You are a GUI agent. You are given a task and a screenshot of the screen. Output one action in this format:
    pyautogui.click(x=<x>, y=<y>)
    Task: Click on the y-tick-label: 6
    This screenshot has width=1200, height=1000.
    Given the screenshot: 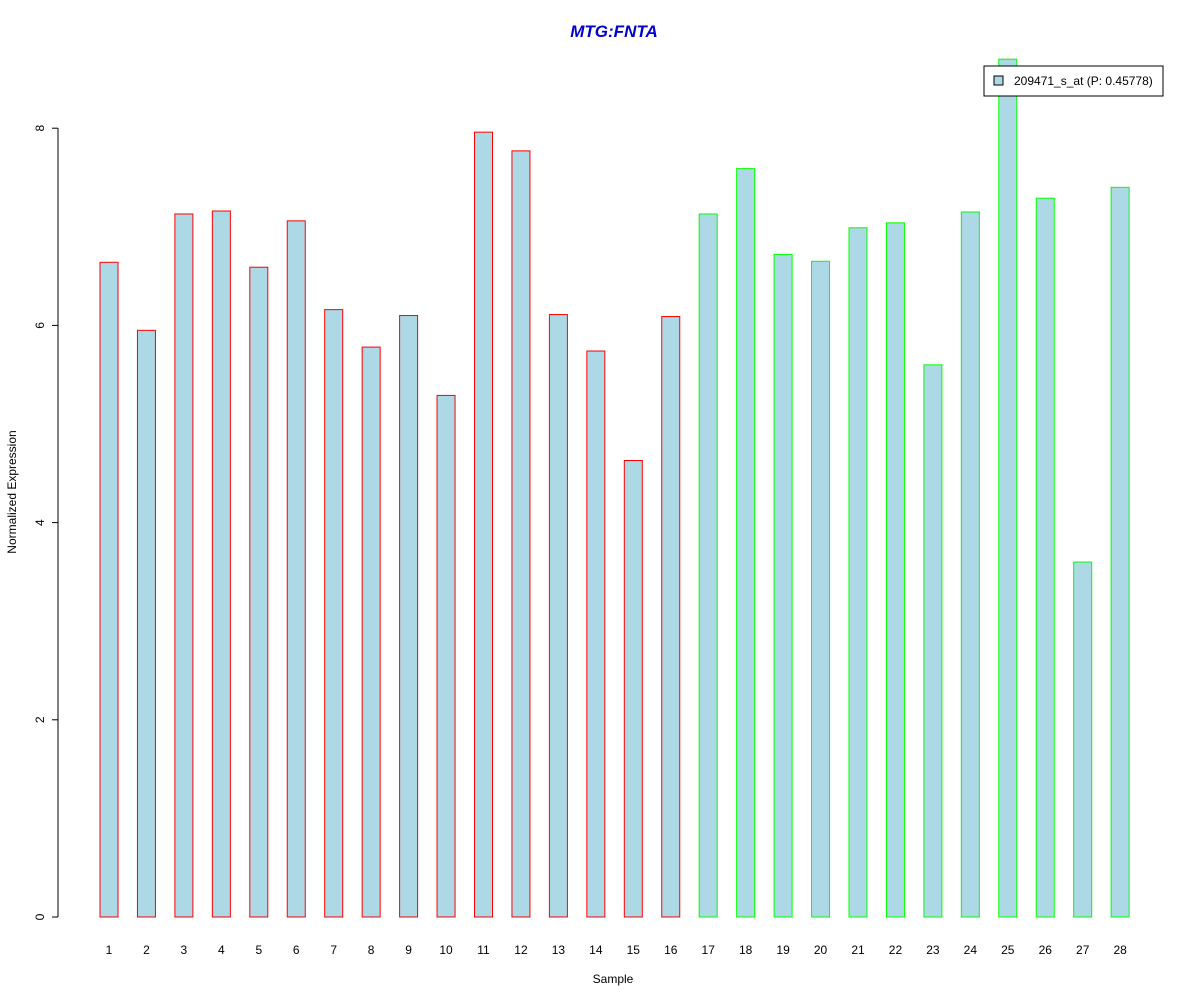 What is the action you would take?
    pyautogui.click(x=40, y=325)
    